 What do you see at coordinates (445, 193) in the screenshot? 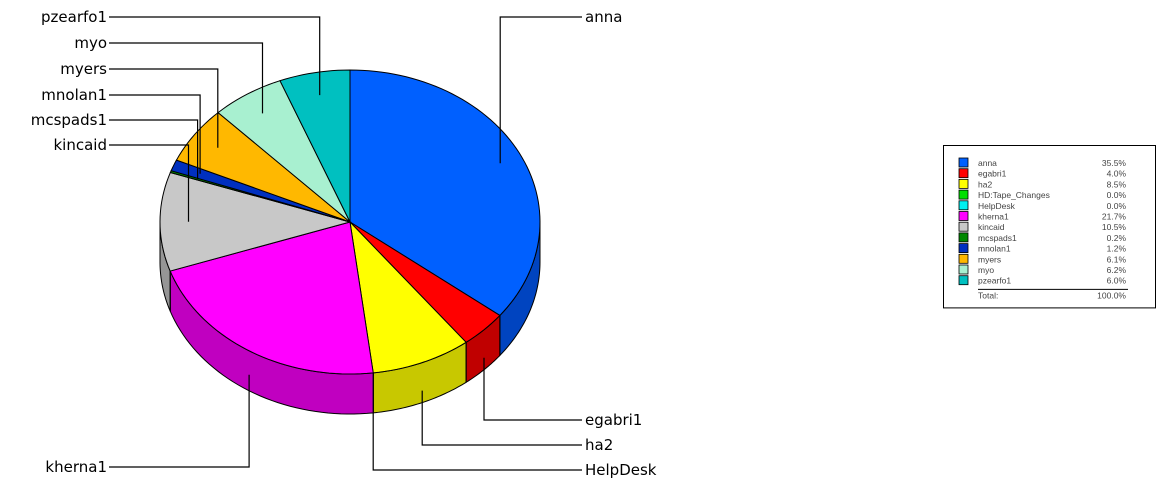
I see `pie-slice-anna` at bounding box center [445, 193].